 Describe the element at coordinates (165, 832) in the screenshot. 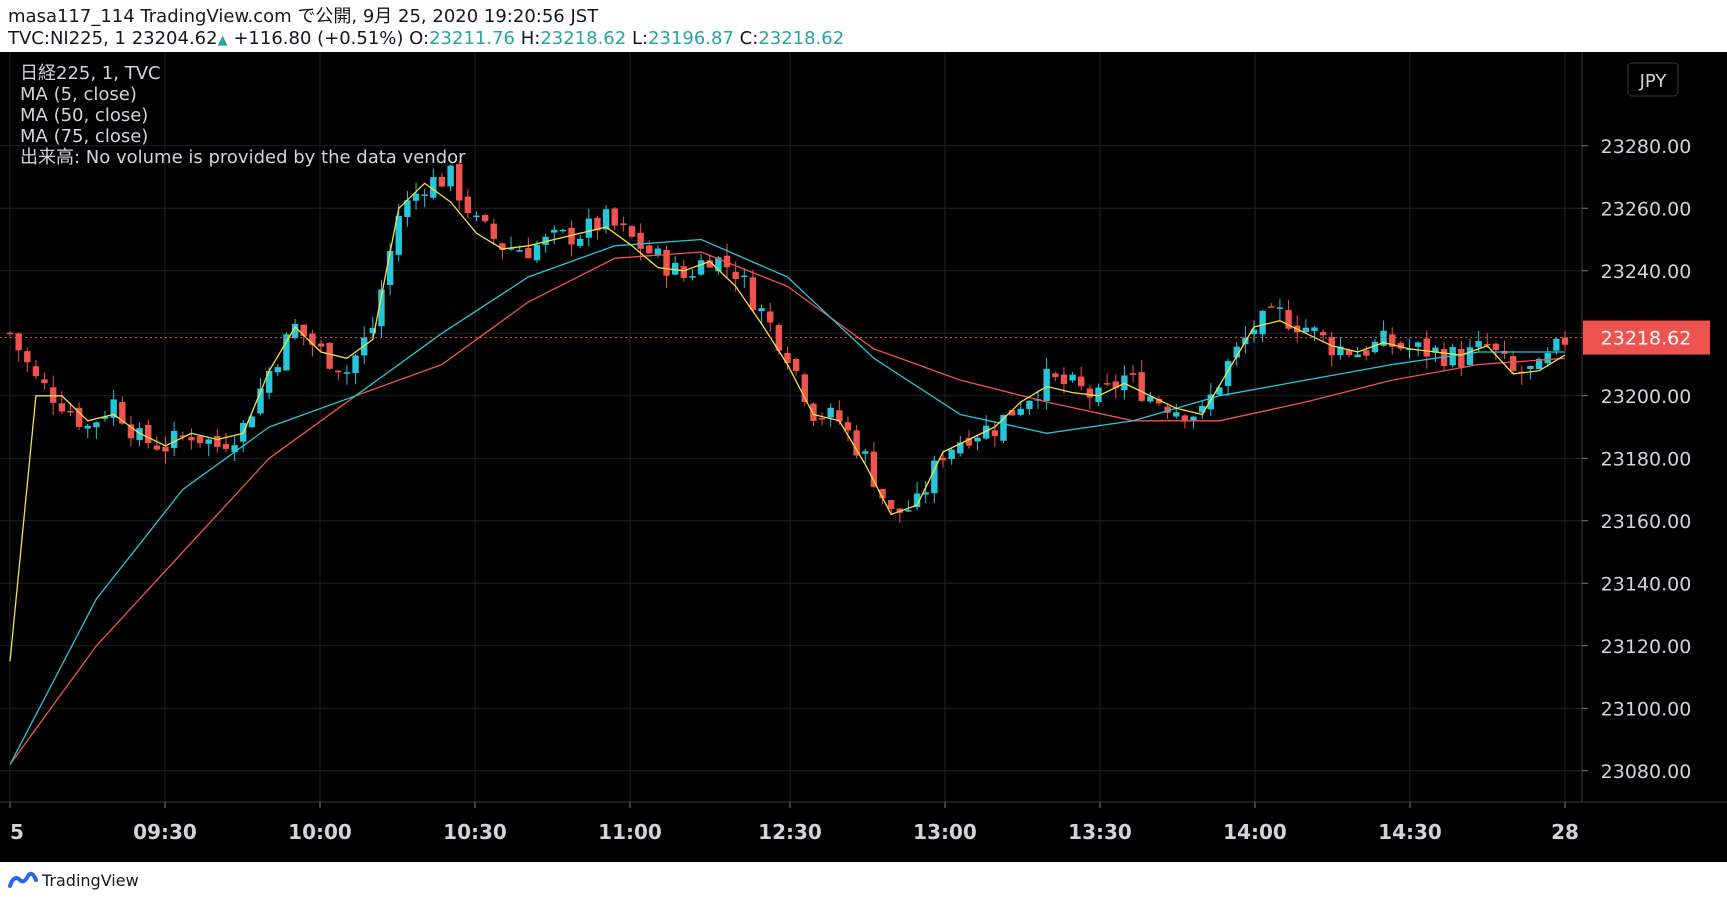

I see `x-tick-label: 09:30` at that location.